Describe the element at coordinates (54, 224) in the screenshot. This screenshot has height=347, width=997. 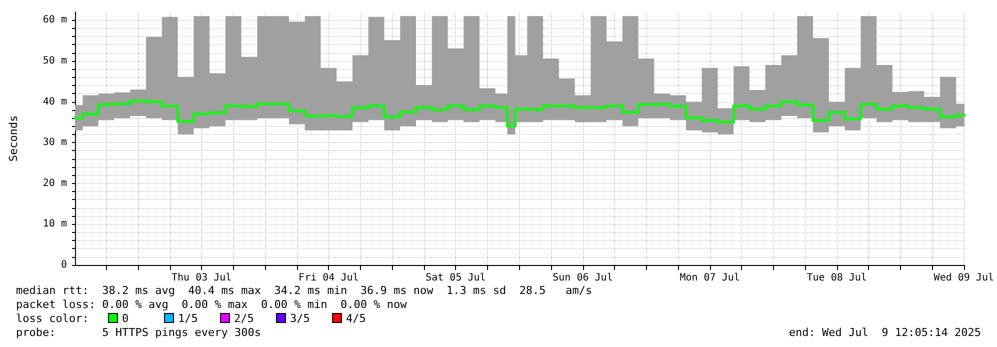
I see `y-tick-label: 10 m` at that location.